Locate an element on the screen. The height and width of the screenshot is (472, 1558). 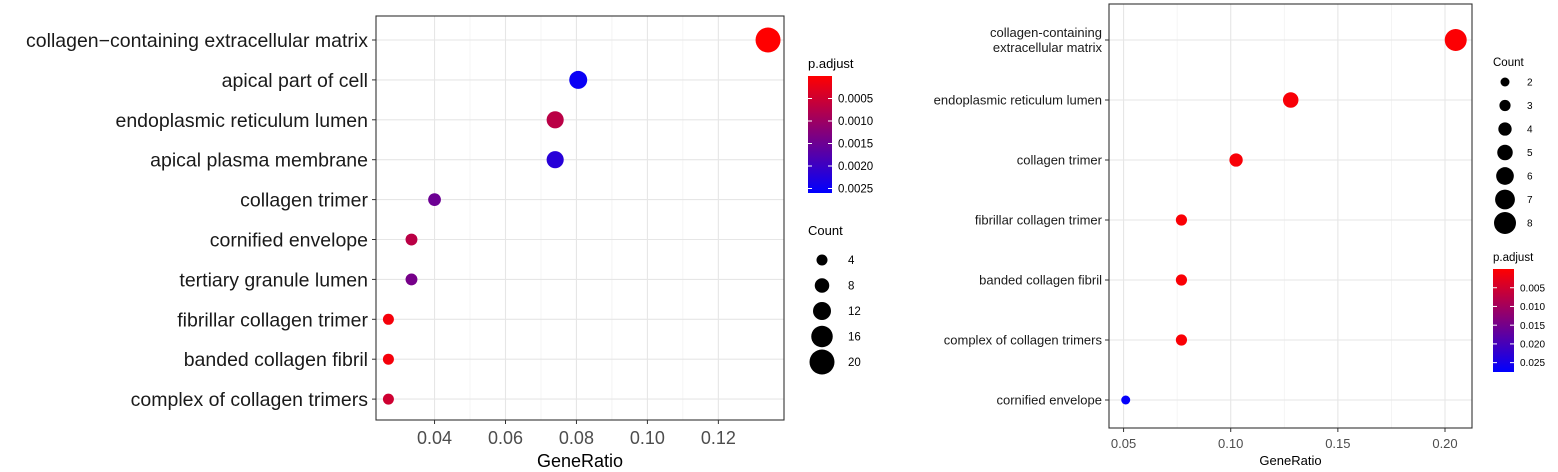
color-bar-label: 0.020 is located at coordinates (1532, 345).